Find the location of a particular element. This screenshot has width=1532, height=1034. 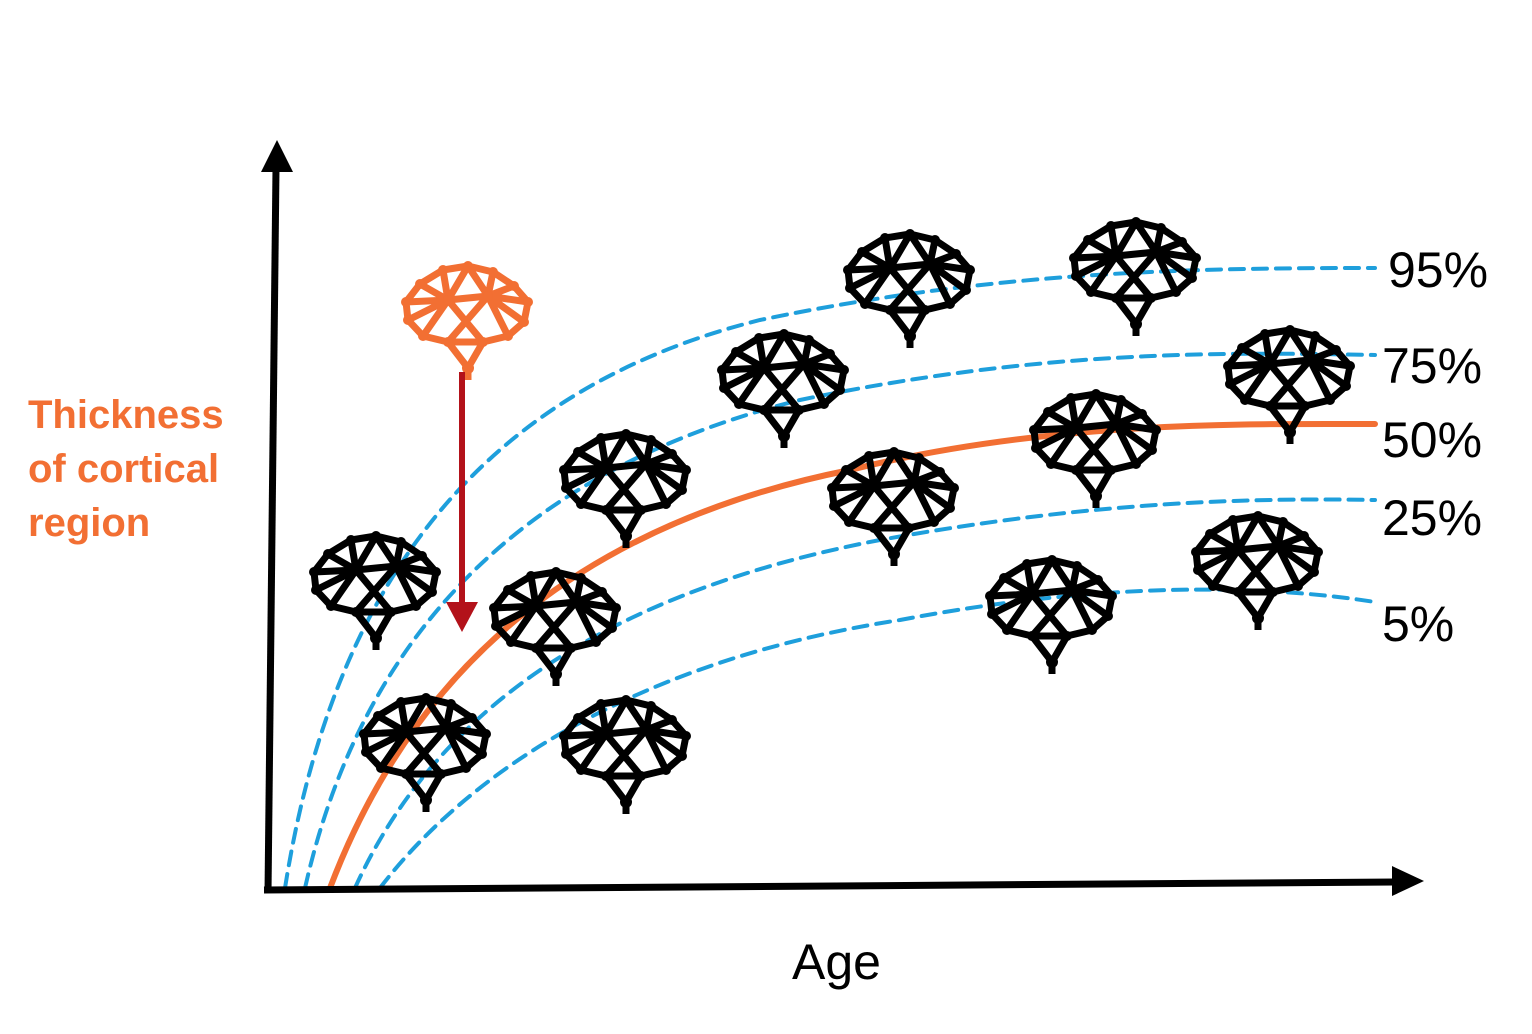

highlighted-brain-network-icon is located at coordinates (467, 320).